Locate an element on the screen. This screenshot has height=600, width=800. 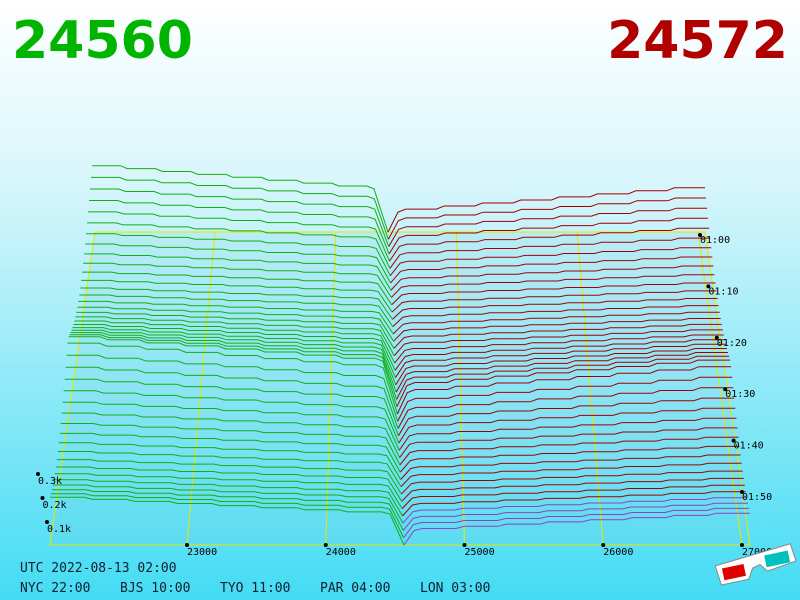
zone-time: BJS 10:00 is located at coordinates (155, 588).